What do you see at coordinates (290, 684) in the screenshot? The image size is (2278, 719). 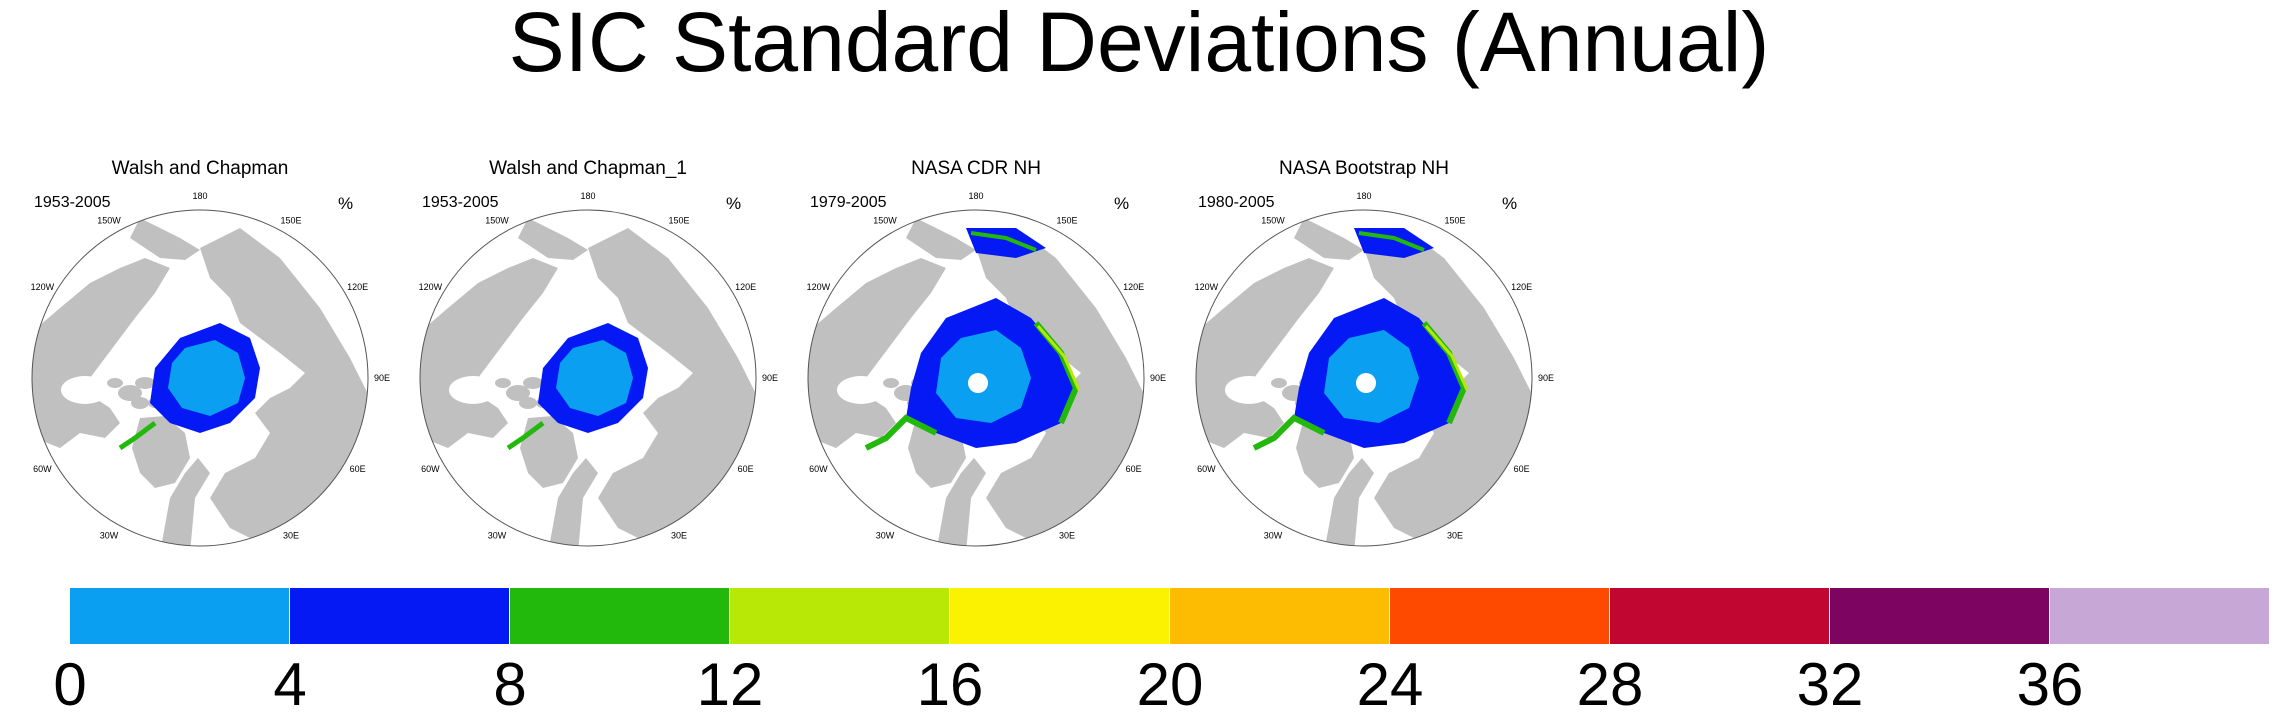 I see `colorbar-tick-label: 4` at bounding box center [290, 684].